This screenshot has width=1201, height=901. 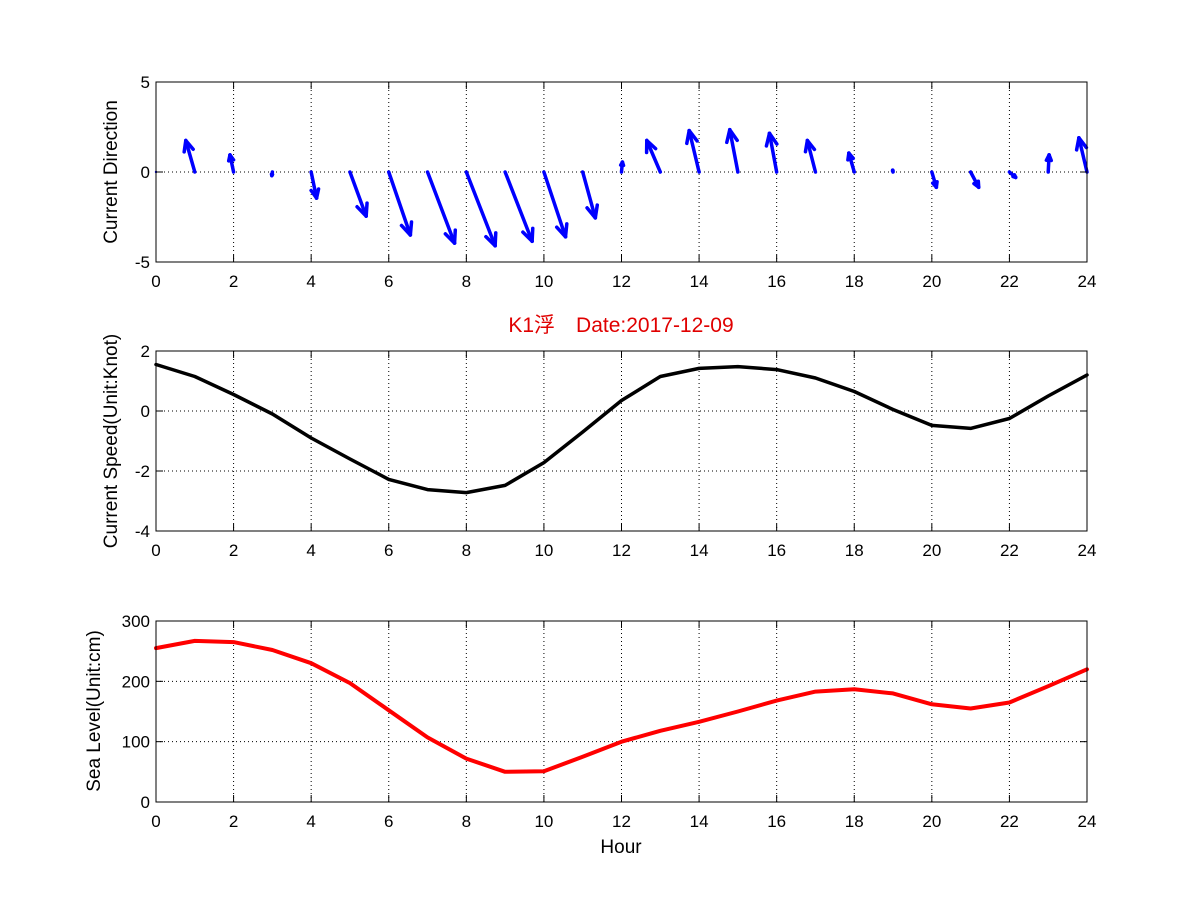 I want to click on current-direction-xtick-label: 6, so click(x=388, y=281).